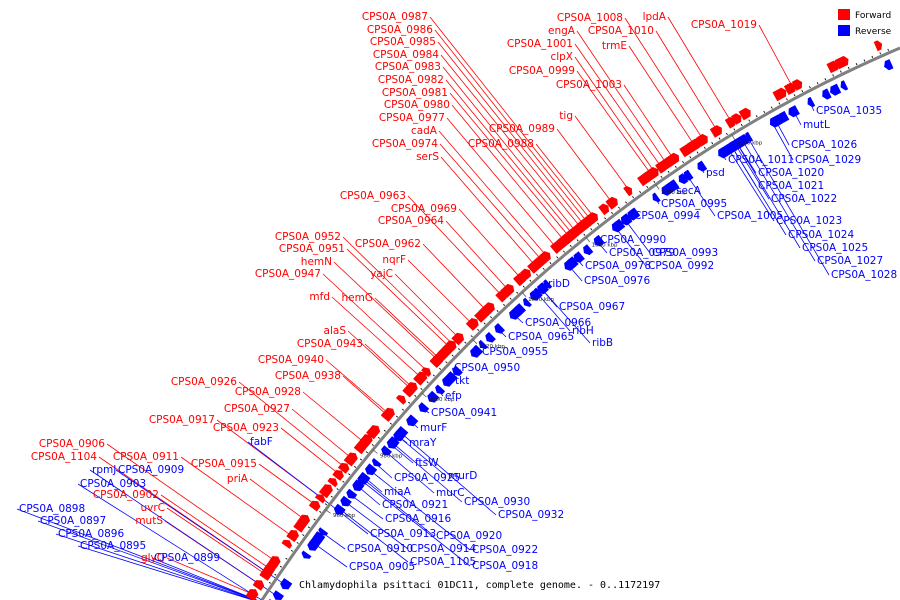  Describe the element at coordinates (408, 67) in the screenshot. I see `forward-gene-label-cps0a-0983: CPS0A_0983` at that location.